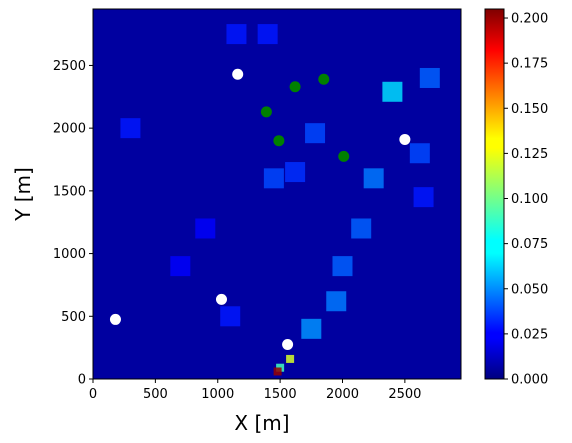 This screenshot has height=443, width=572. I want to click on colorbar-tick-label: 0.050, so click(529, 289).